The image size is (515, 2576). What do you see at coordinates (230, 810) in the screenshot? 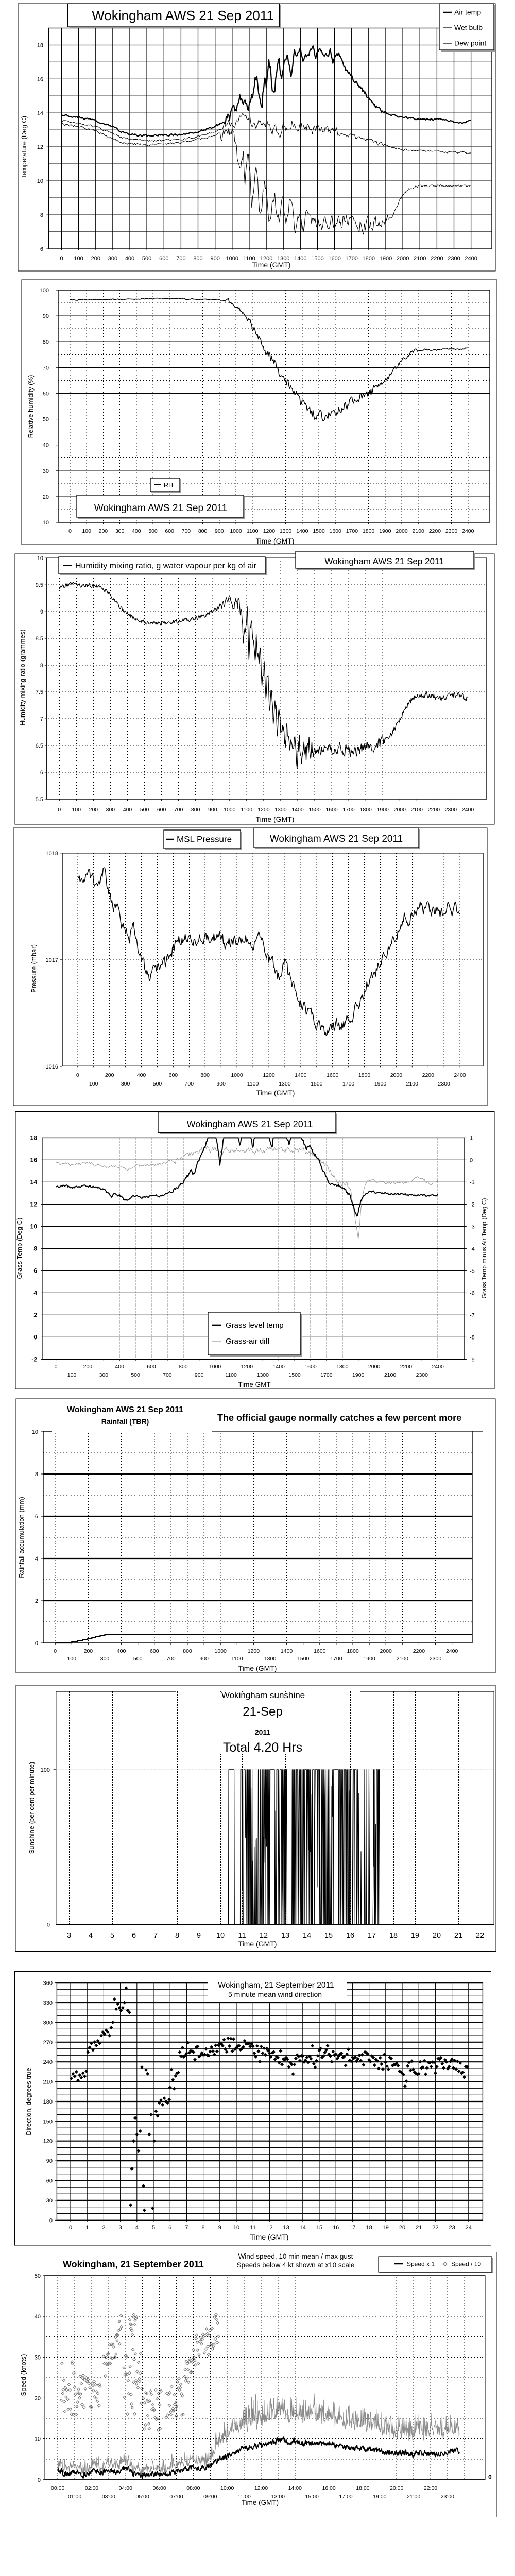
I see `svg-text: 1000` at bounding box center [230, 810].